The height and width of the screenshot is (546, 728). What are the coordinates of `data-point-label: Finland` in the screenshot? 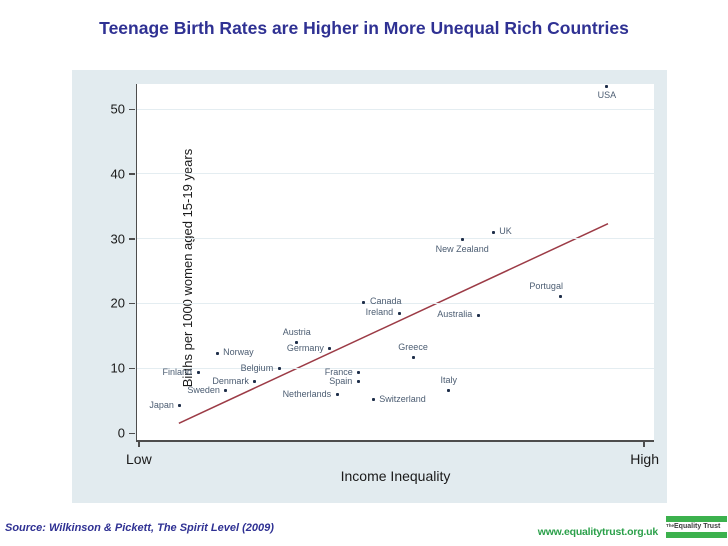 It's located at (177, 371).